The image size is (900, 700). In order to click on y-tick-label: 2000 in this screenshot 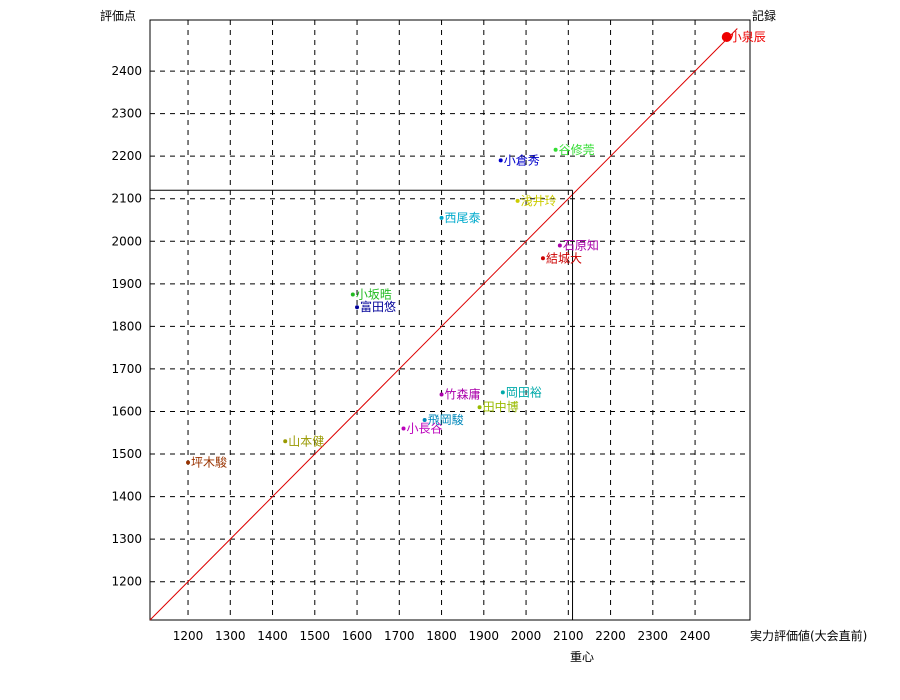, I will do `click(126, 241)`.